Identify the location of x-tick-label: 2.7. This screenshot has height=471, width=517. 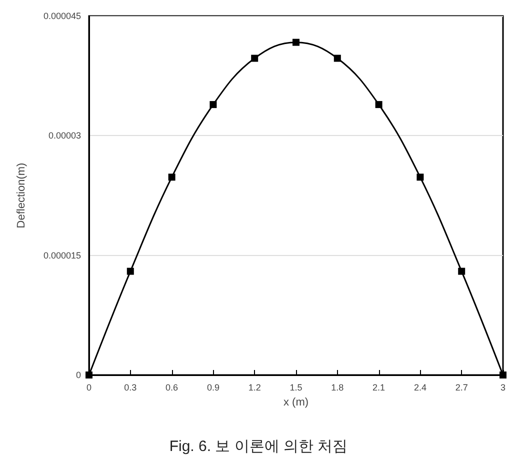
(461, 387).